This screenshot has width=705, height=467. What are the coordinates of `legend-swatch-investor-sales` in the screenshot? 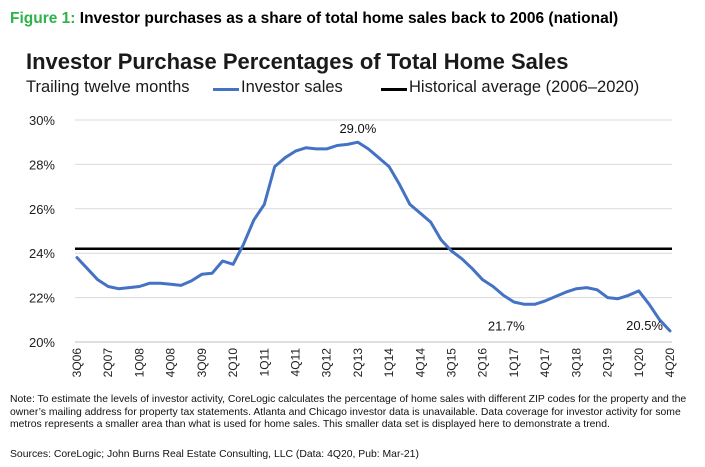 It's located at (226, 89).